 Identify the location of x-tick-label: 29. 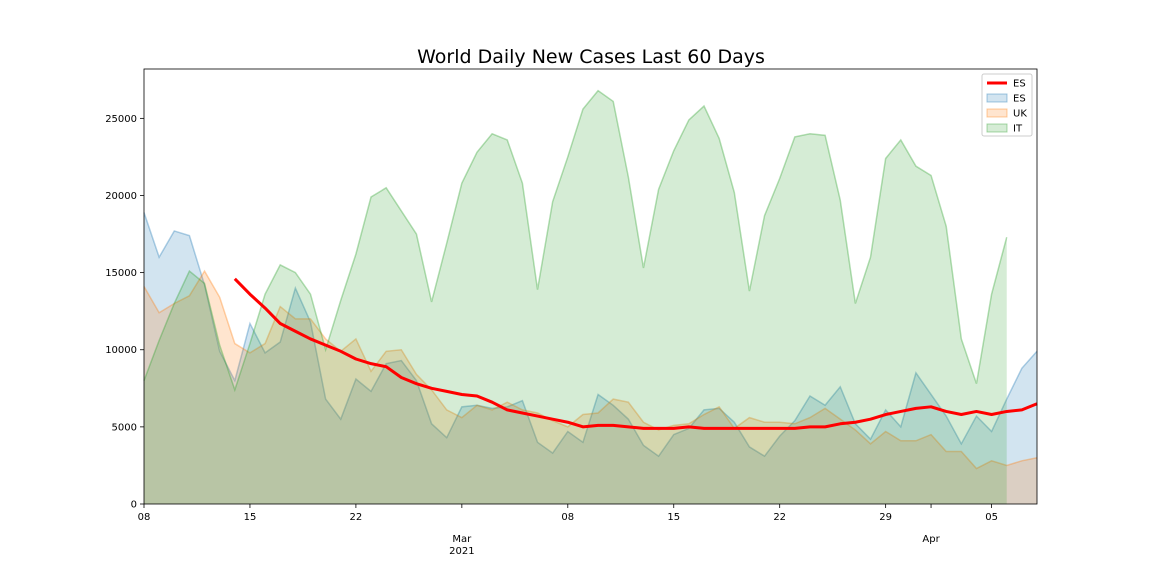
(885, 517).